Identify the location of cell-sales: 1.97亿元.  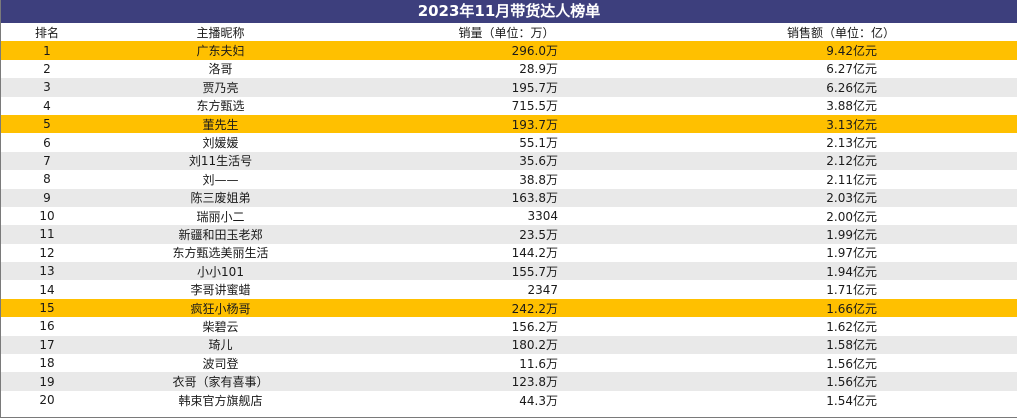
(841, 253).